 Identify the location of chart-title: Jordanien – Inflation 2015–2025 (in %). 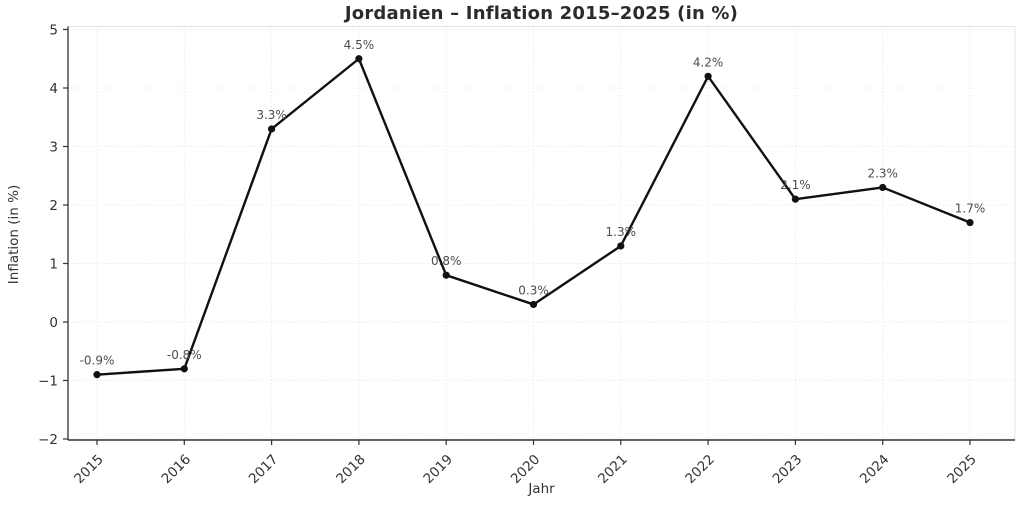
(541, 13).